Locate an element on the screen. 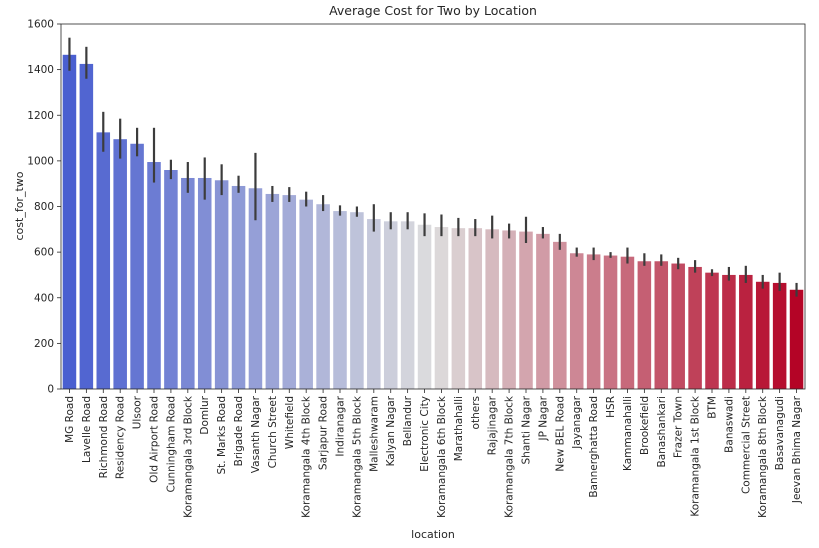 This screenshot has width=819, height=548. x-tick-label: Basavanagudi is located at coordinates (780, 433).